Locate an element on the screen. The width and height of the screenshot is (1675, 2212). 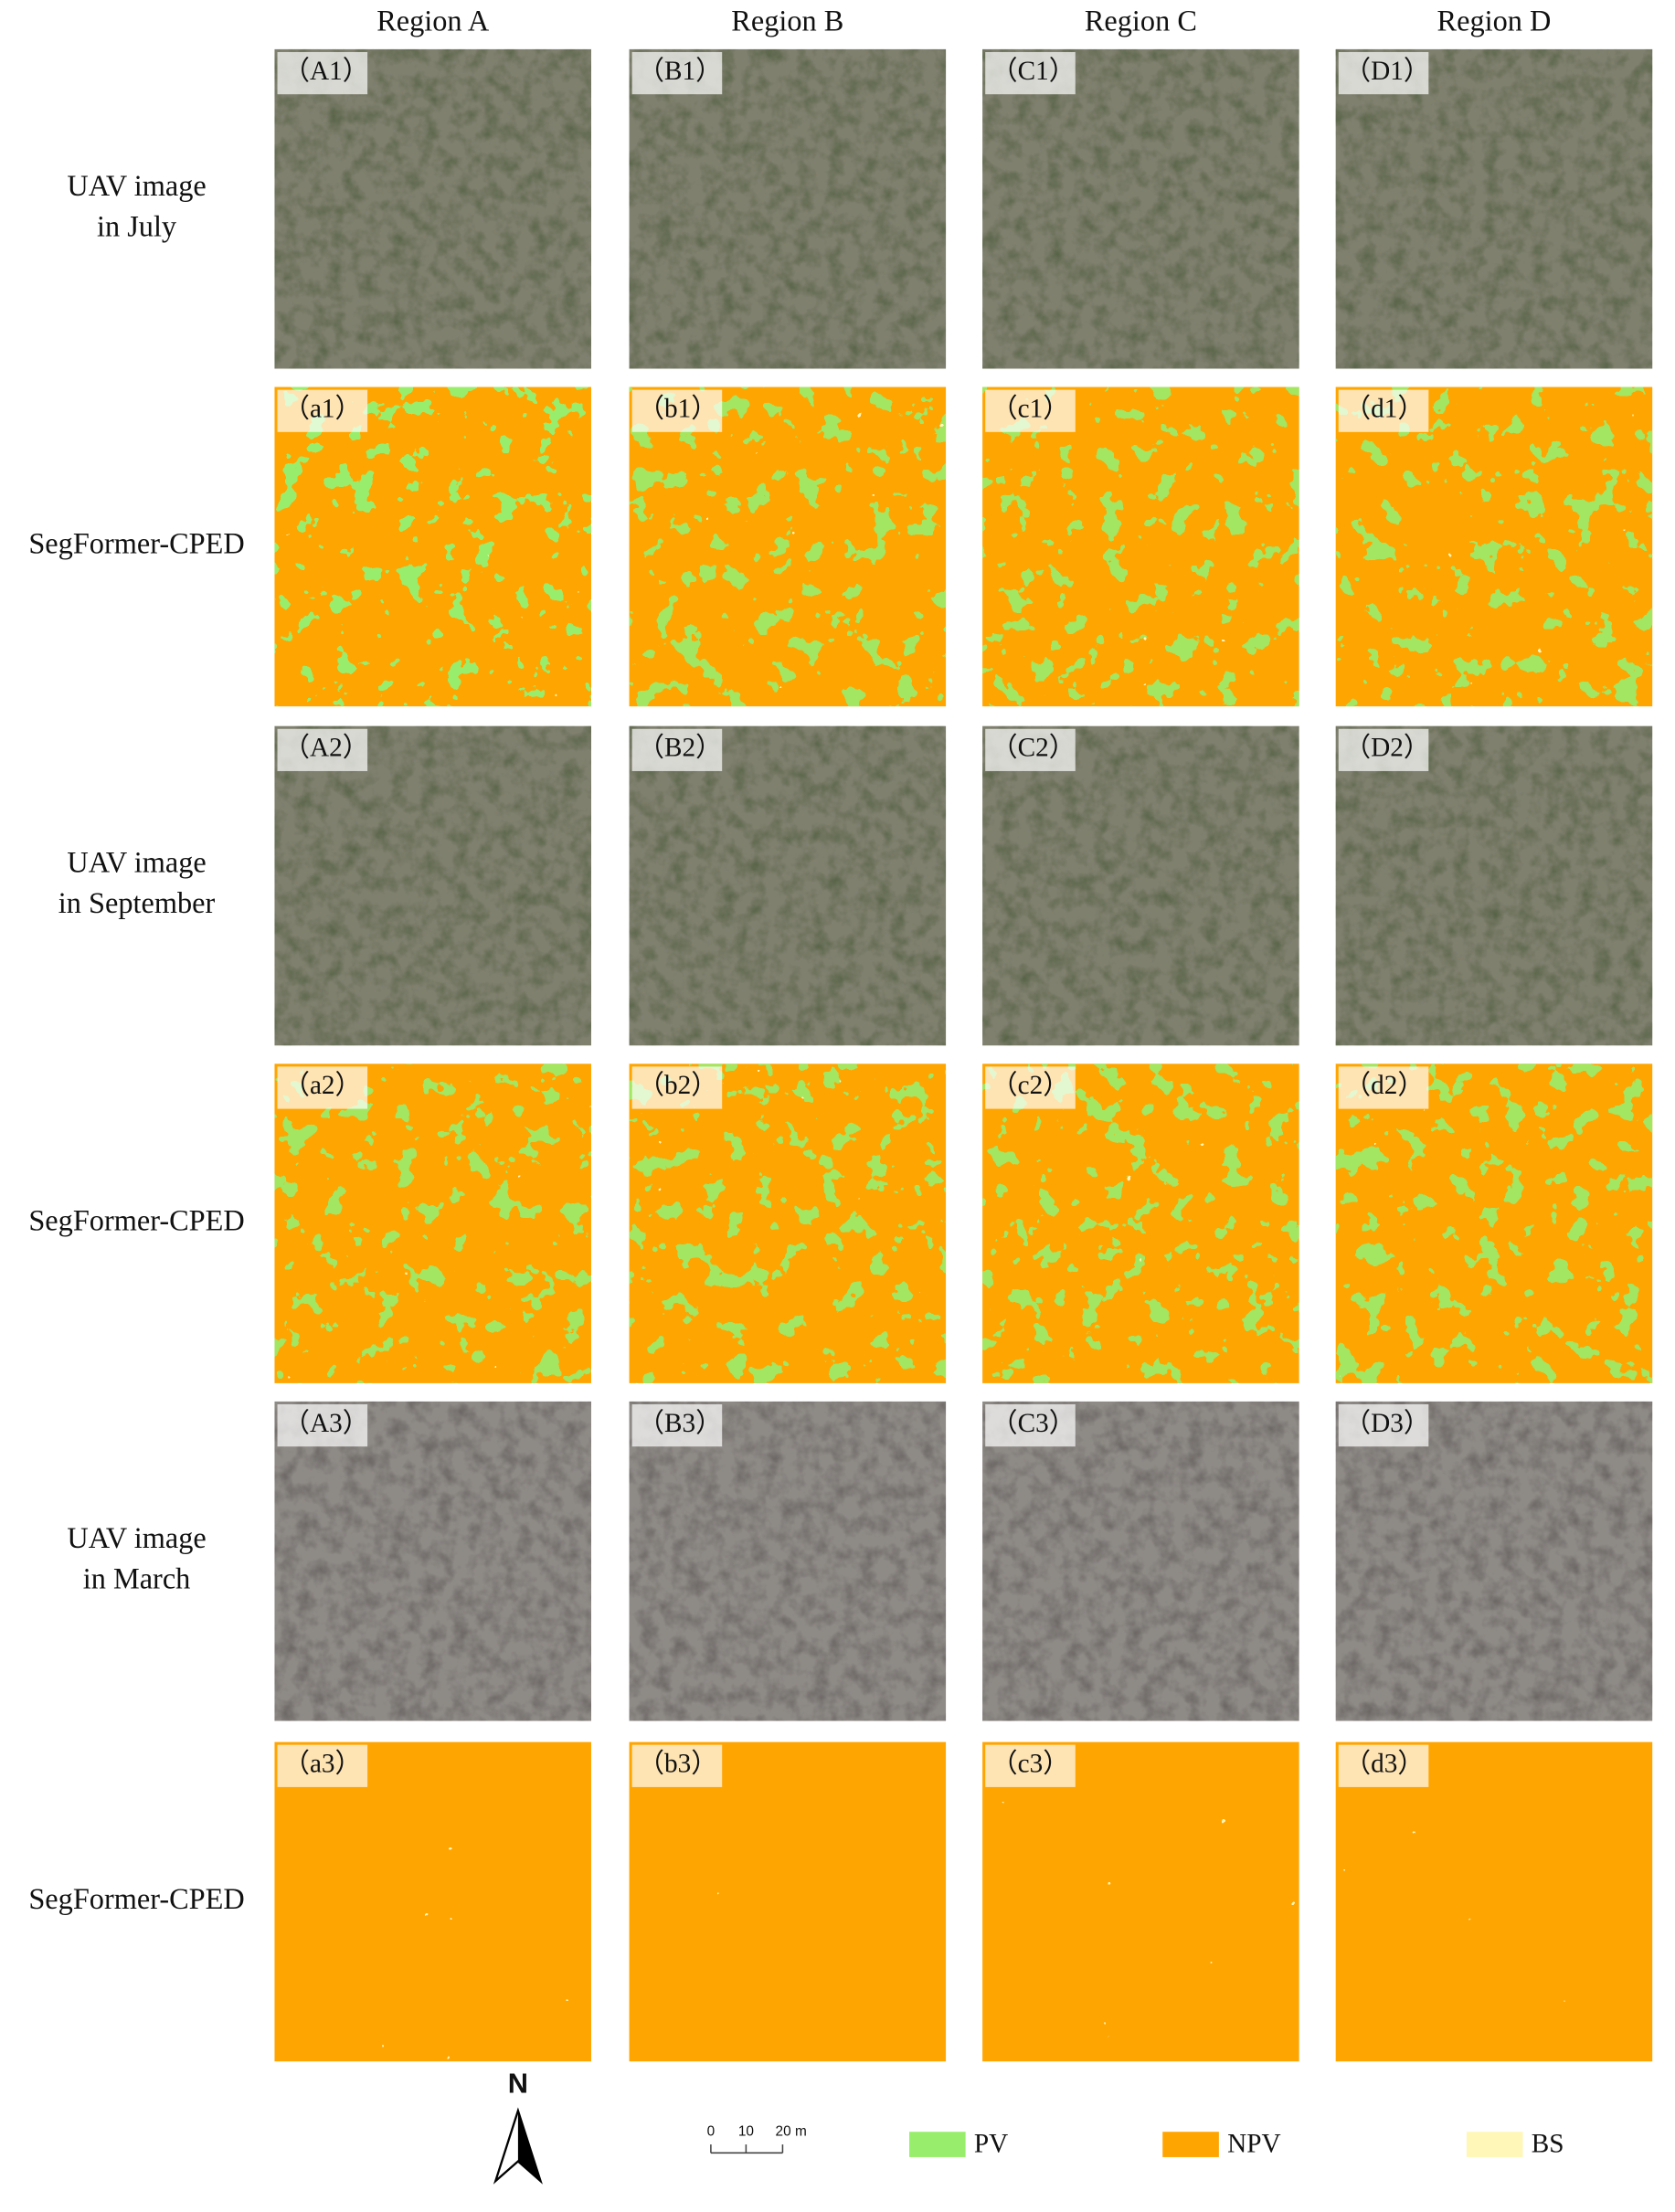
legend-label: PV is located at coordinates (991, 2143).